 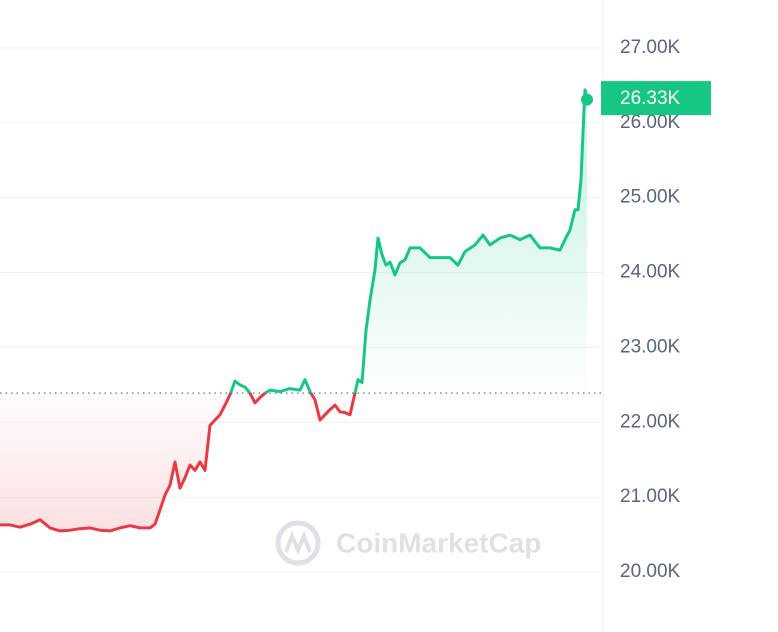 I want to click on y-tick-label: 26.00K, so click(x=650, y=122).